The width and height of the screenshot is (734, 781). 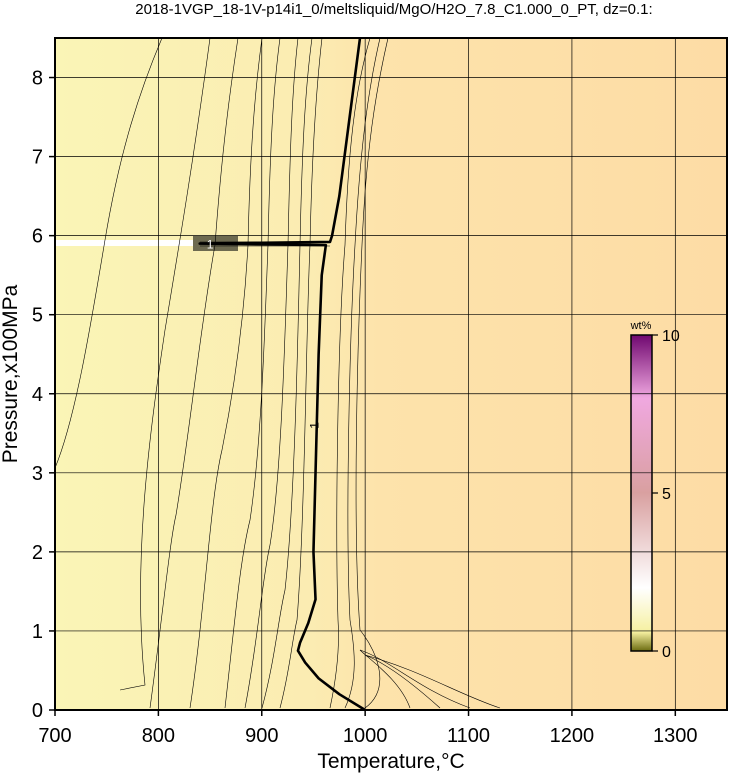 I want to click on y-tick-label: 2, so click(x=37, y=553).